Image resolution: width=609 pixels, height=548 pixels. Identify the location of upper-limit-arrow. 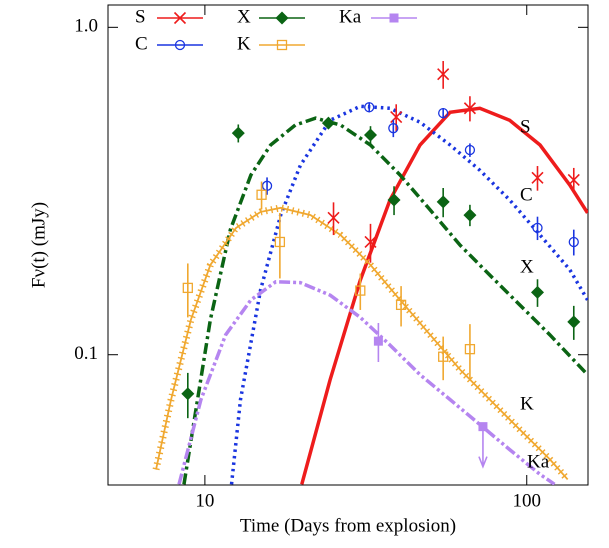
(483, 447).